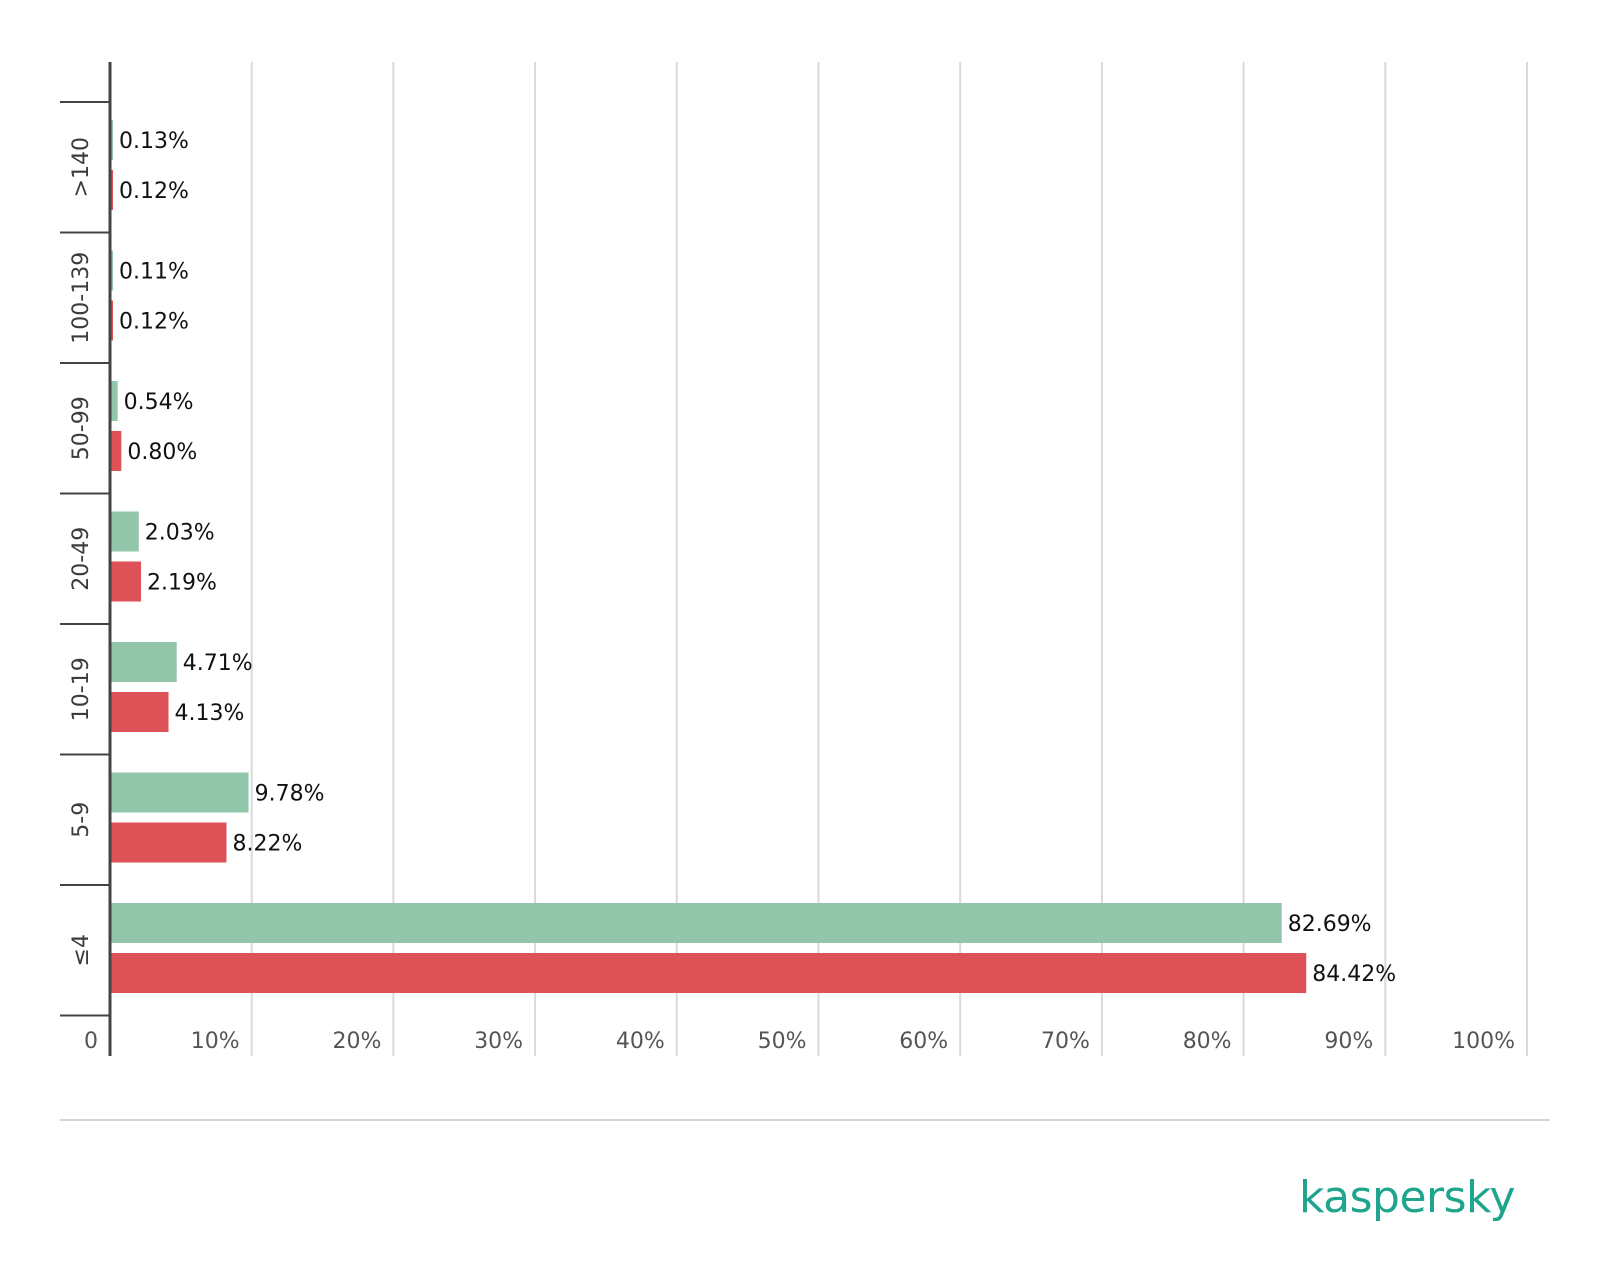 The image size is (1600, 1276). I want to click on data-label: 4.71%, so click(218, 663).